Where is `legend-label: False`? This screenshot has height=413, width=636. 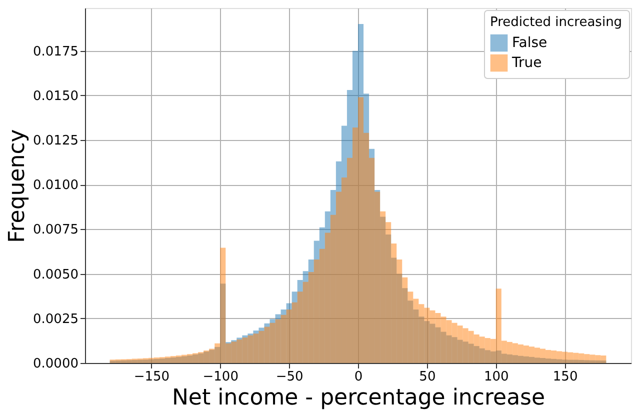
legend-label: False is located at coordinates (530, 43).